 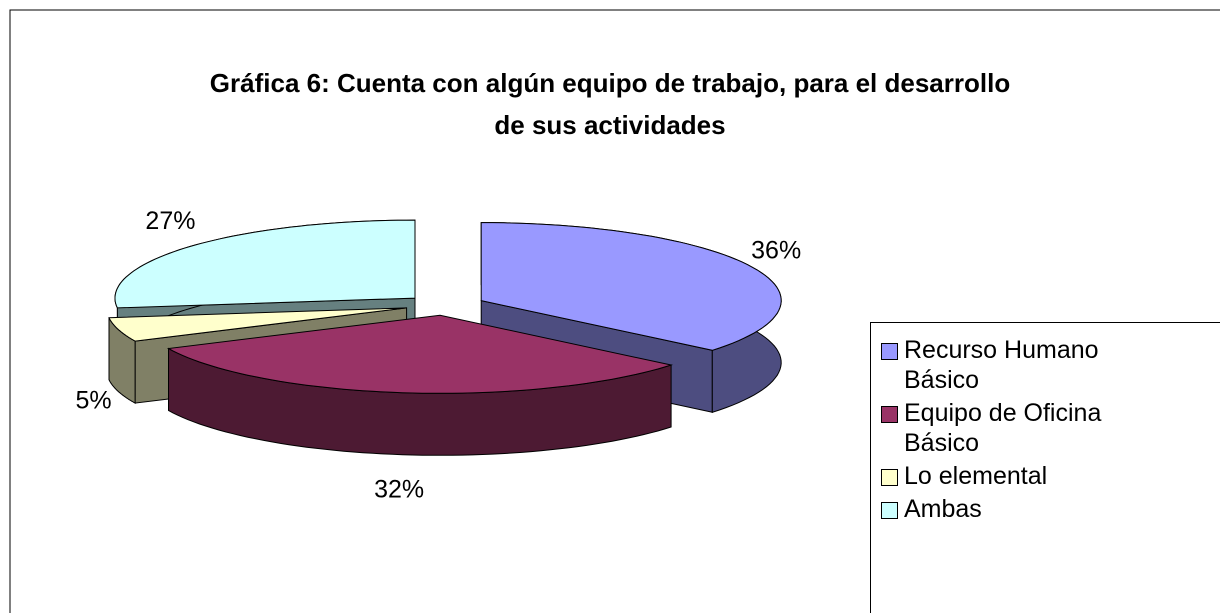 I want to click on legend-label: Recurso Humano Básico, so click(x=1001, y=365).